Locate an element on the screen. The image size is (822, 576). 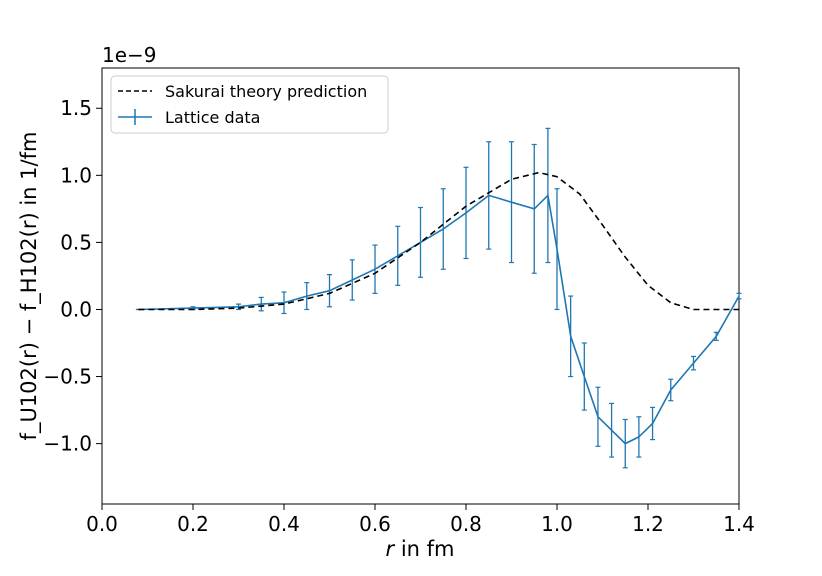
x-axis-unit: in fm is located at coordinates (424, 549).